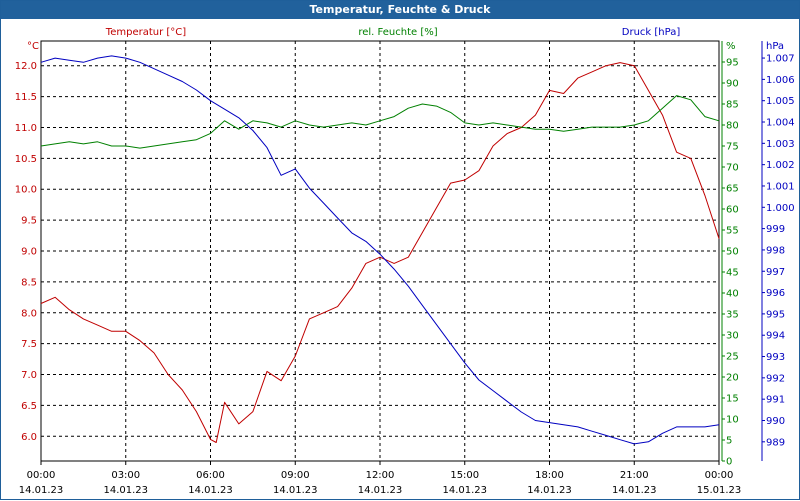 The image size is (800, 501). I want to click on humidity-tick-label: 70, so click(732, 168).